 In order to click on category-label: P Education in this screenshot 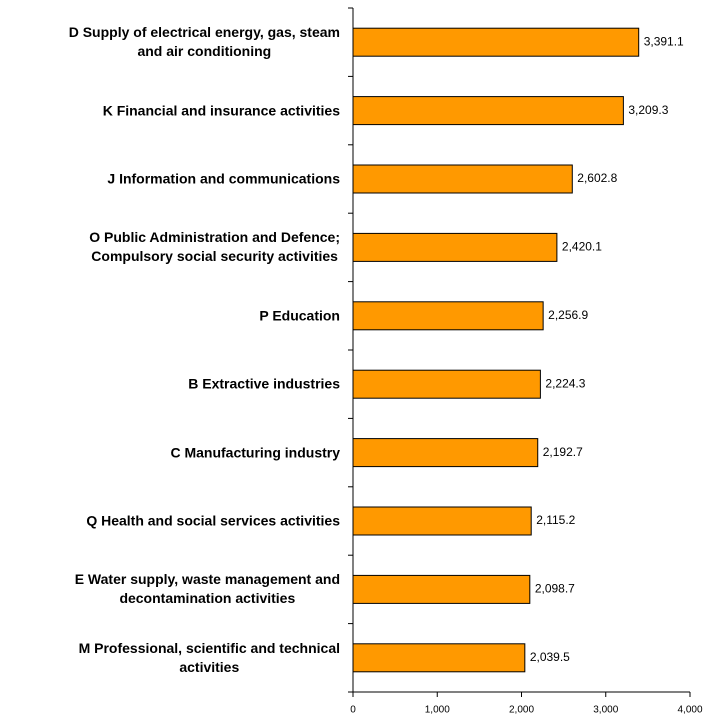, I will do `click(299, 315)`.